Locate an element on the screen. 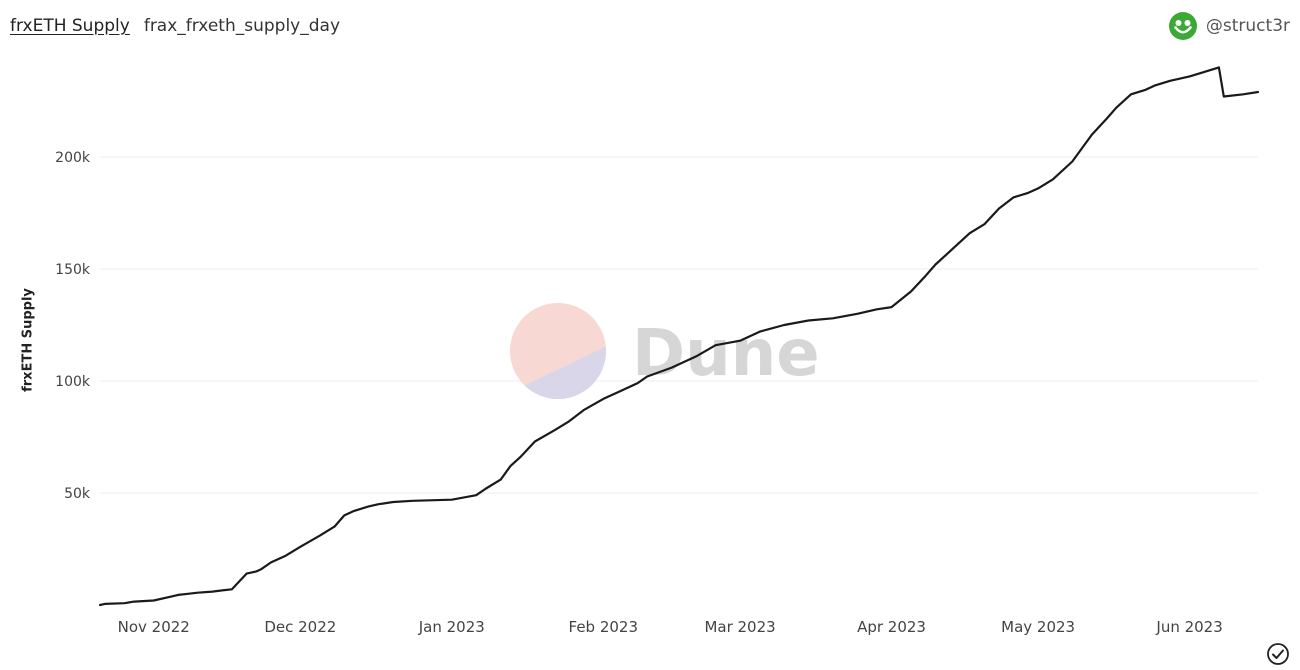  dune-watermark: Dune is located at coordinates (665, 351).